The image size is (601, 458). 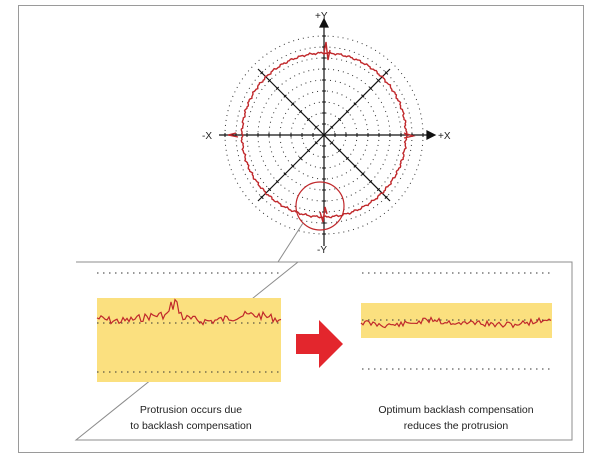 I want to click on left-highlight-band, so click(x=189, y=340).